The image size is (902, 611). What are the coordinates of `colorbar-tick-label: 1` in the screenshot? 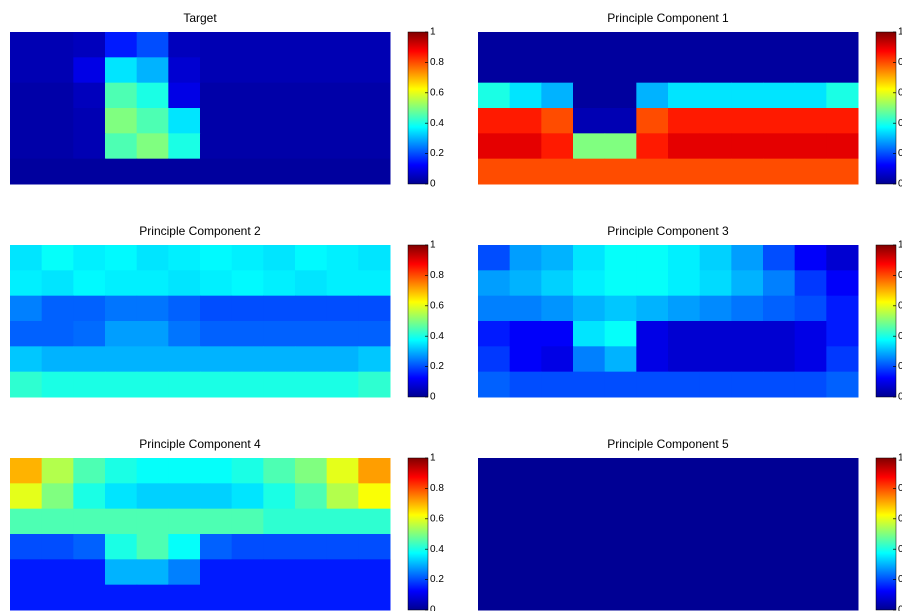 It's located at (900, 458).